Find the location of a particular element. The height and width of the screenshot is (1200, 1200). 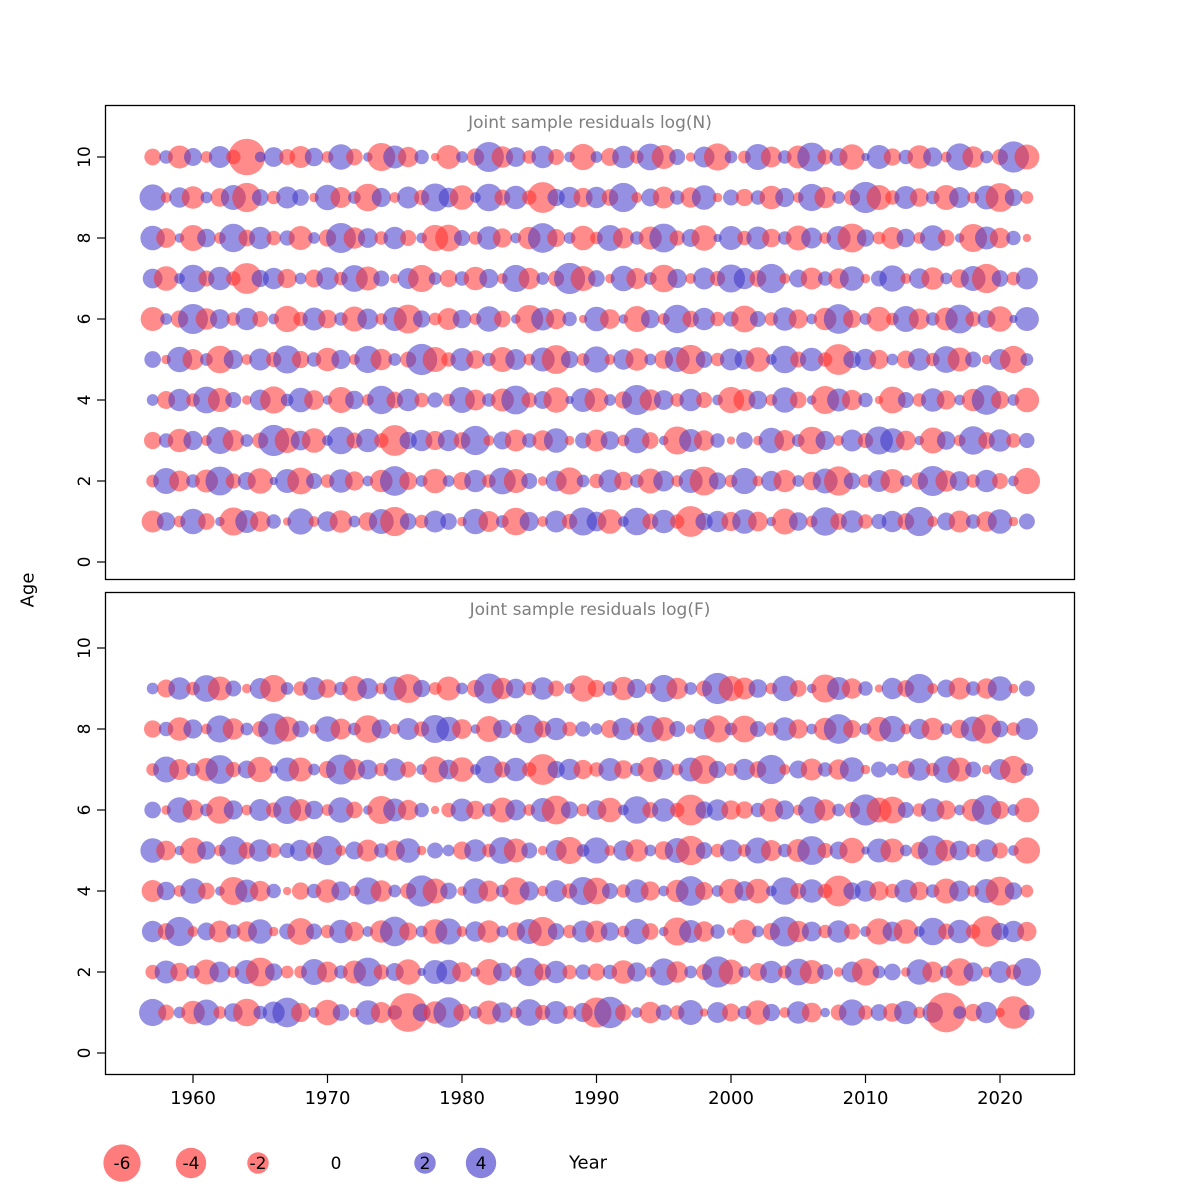

legend-bubble is located at coordinates (425, 1163).